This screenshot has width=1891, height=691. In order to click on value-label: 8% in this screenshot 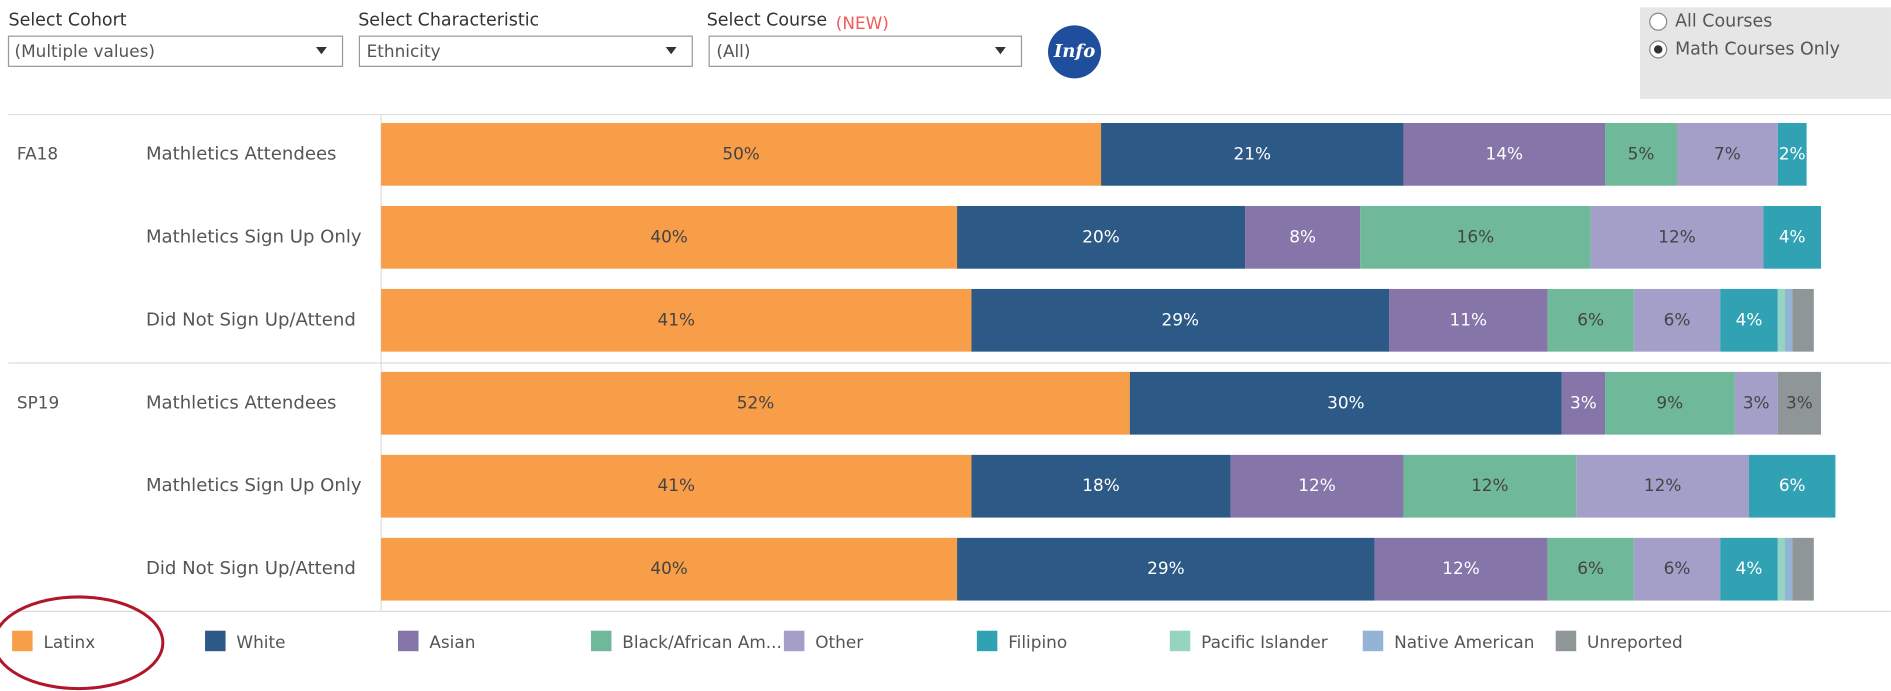, I will do `click(1302, 236)`.